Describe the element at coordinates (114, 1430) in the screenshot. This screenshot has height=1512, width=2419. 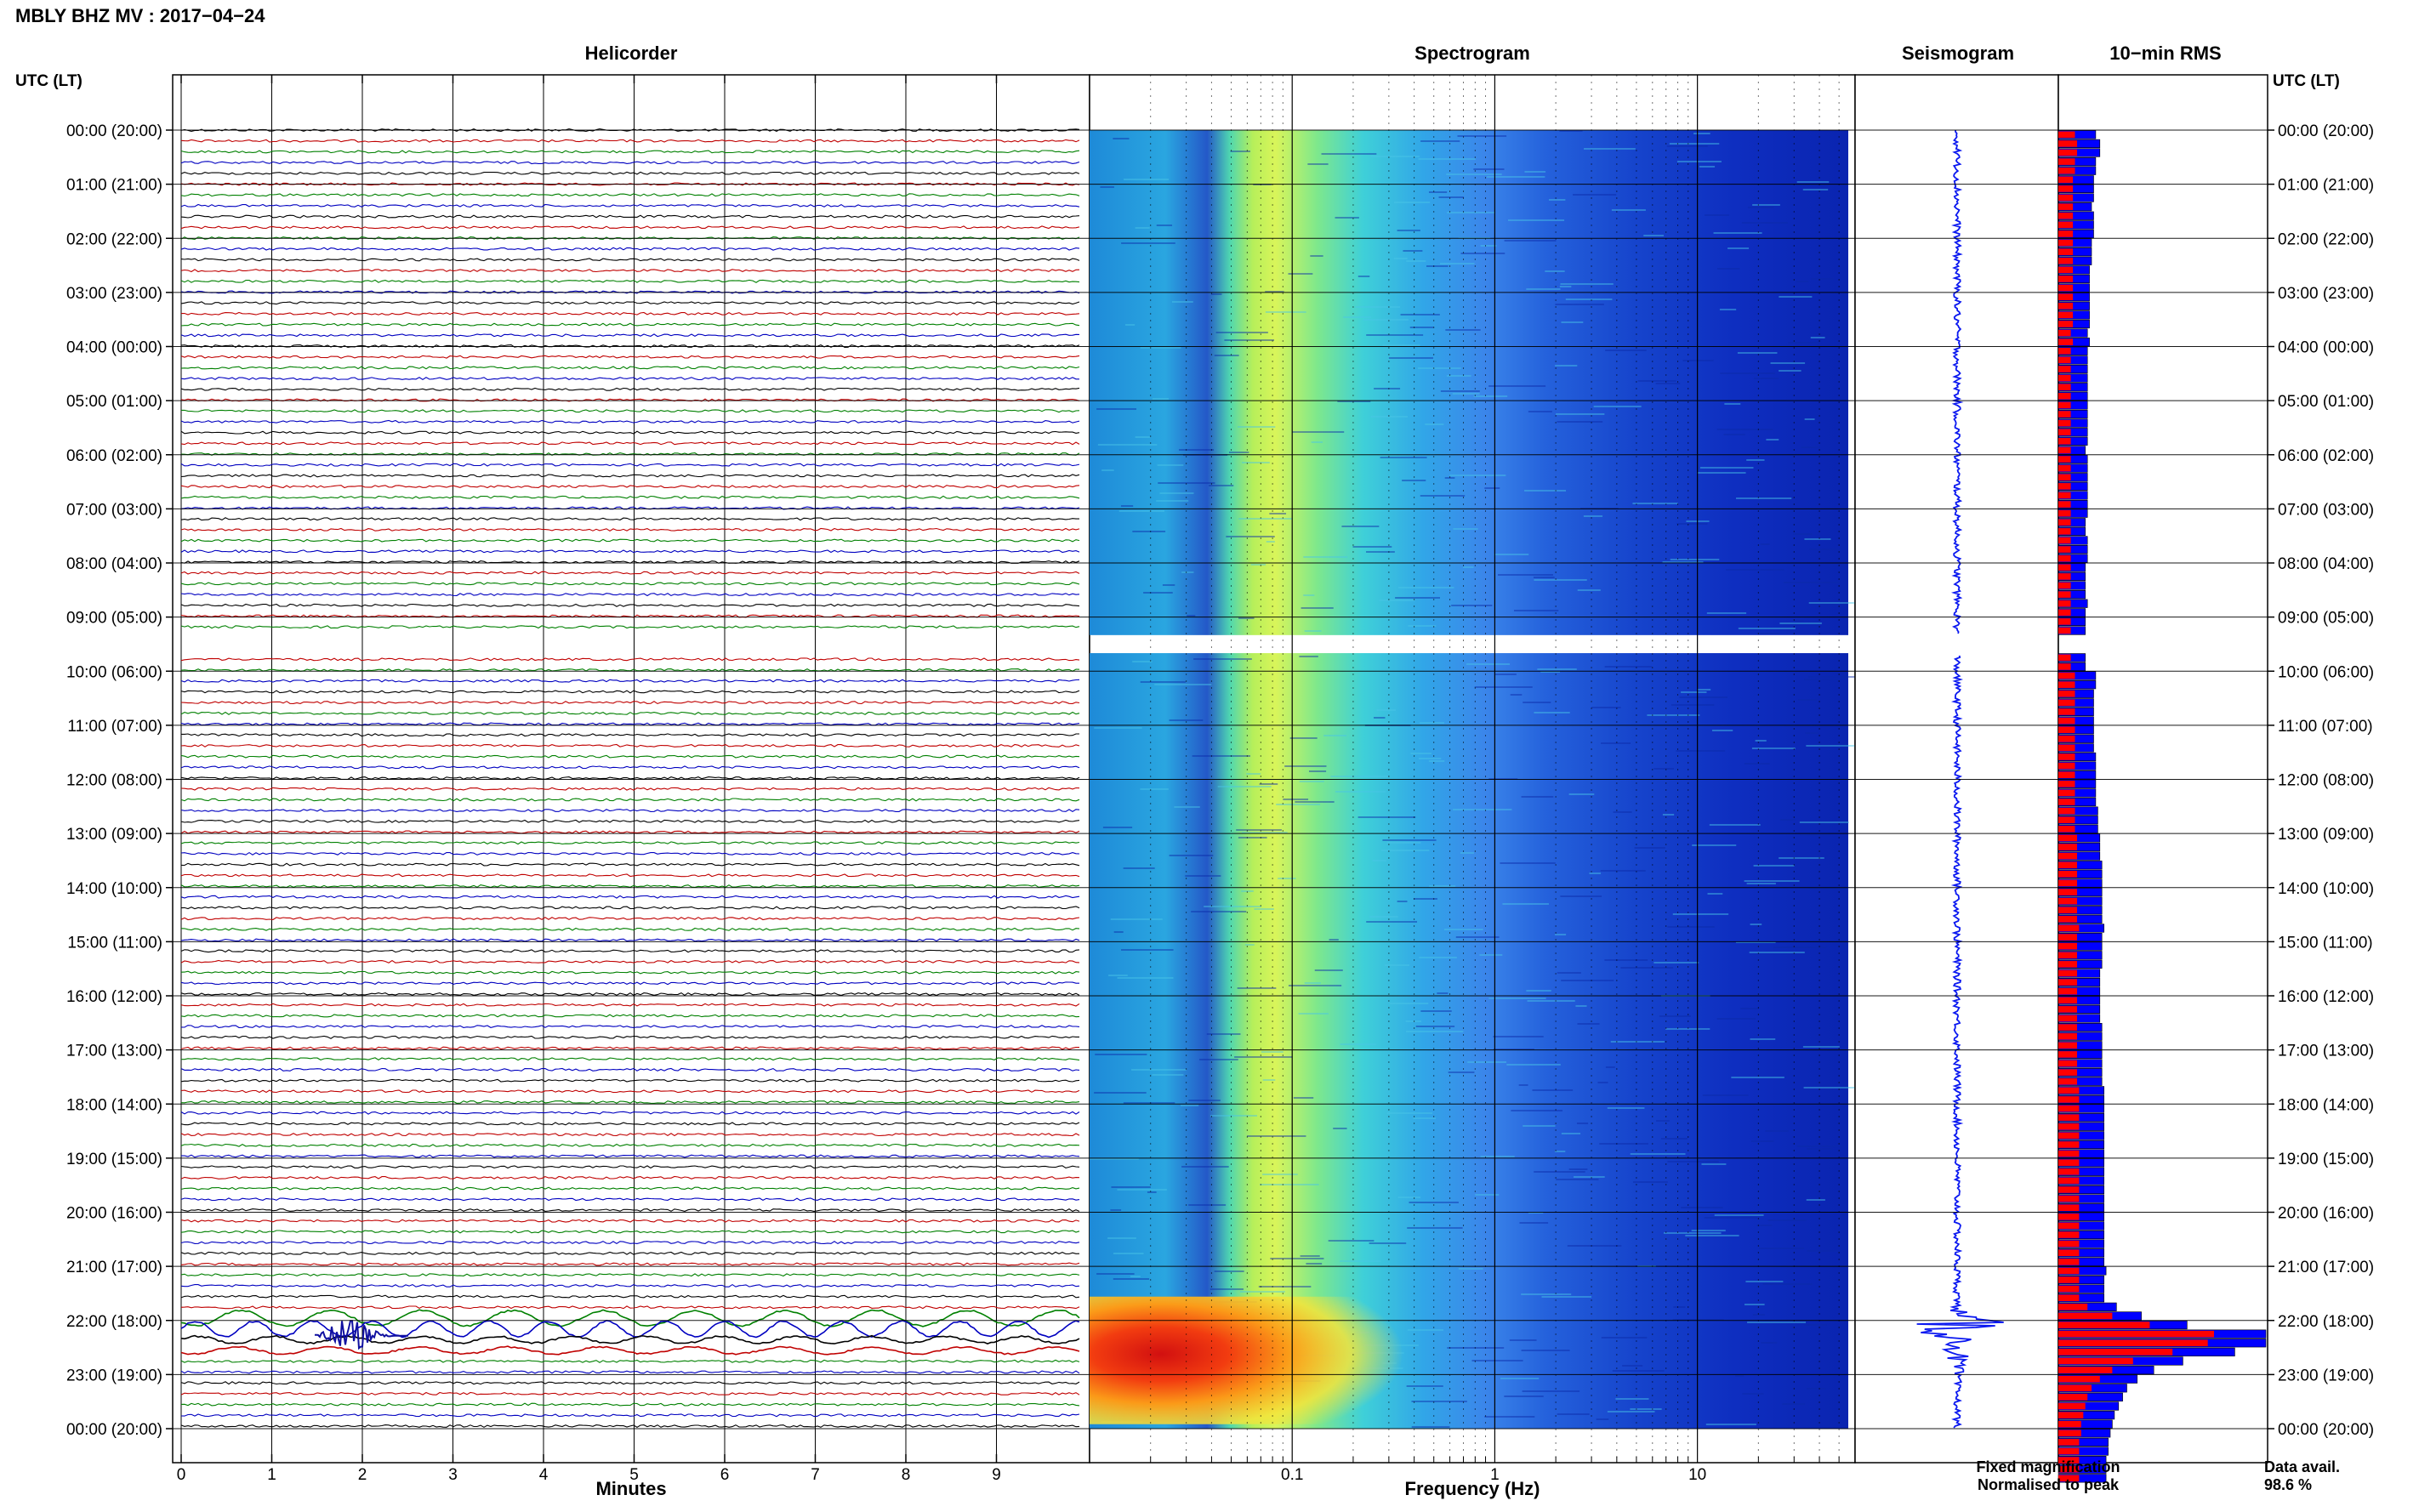
I see `hour-label-left: 00:00 (20:00)` at that location.